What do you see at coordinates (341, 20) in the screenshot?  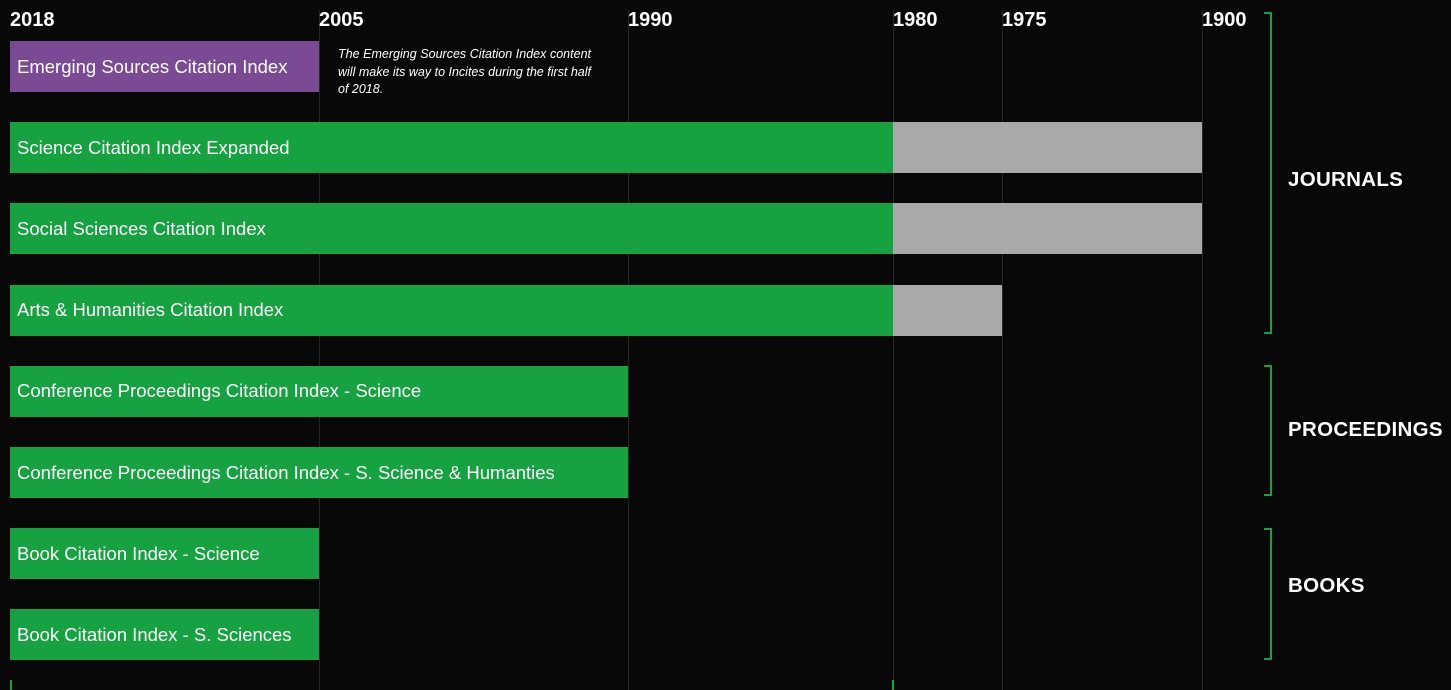 I see `x-tick-label: 2005` at bounding box center [341, 20].